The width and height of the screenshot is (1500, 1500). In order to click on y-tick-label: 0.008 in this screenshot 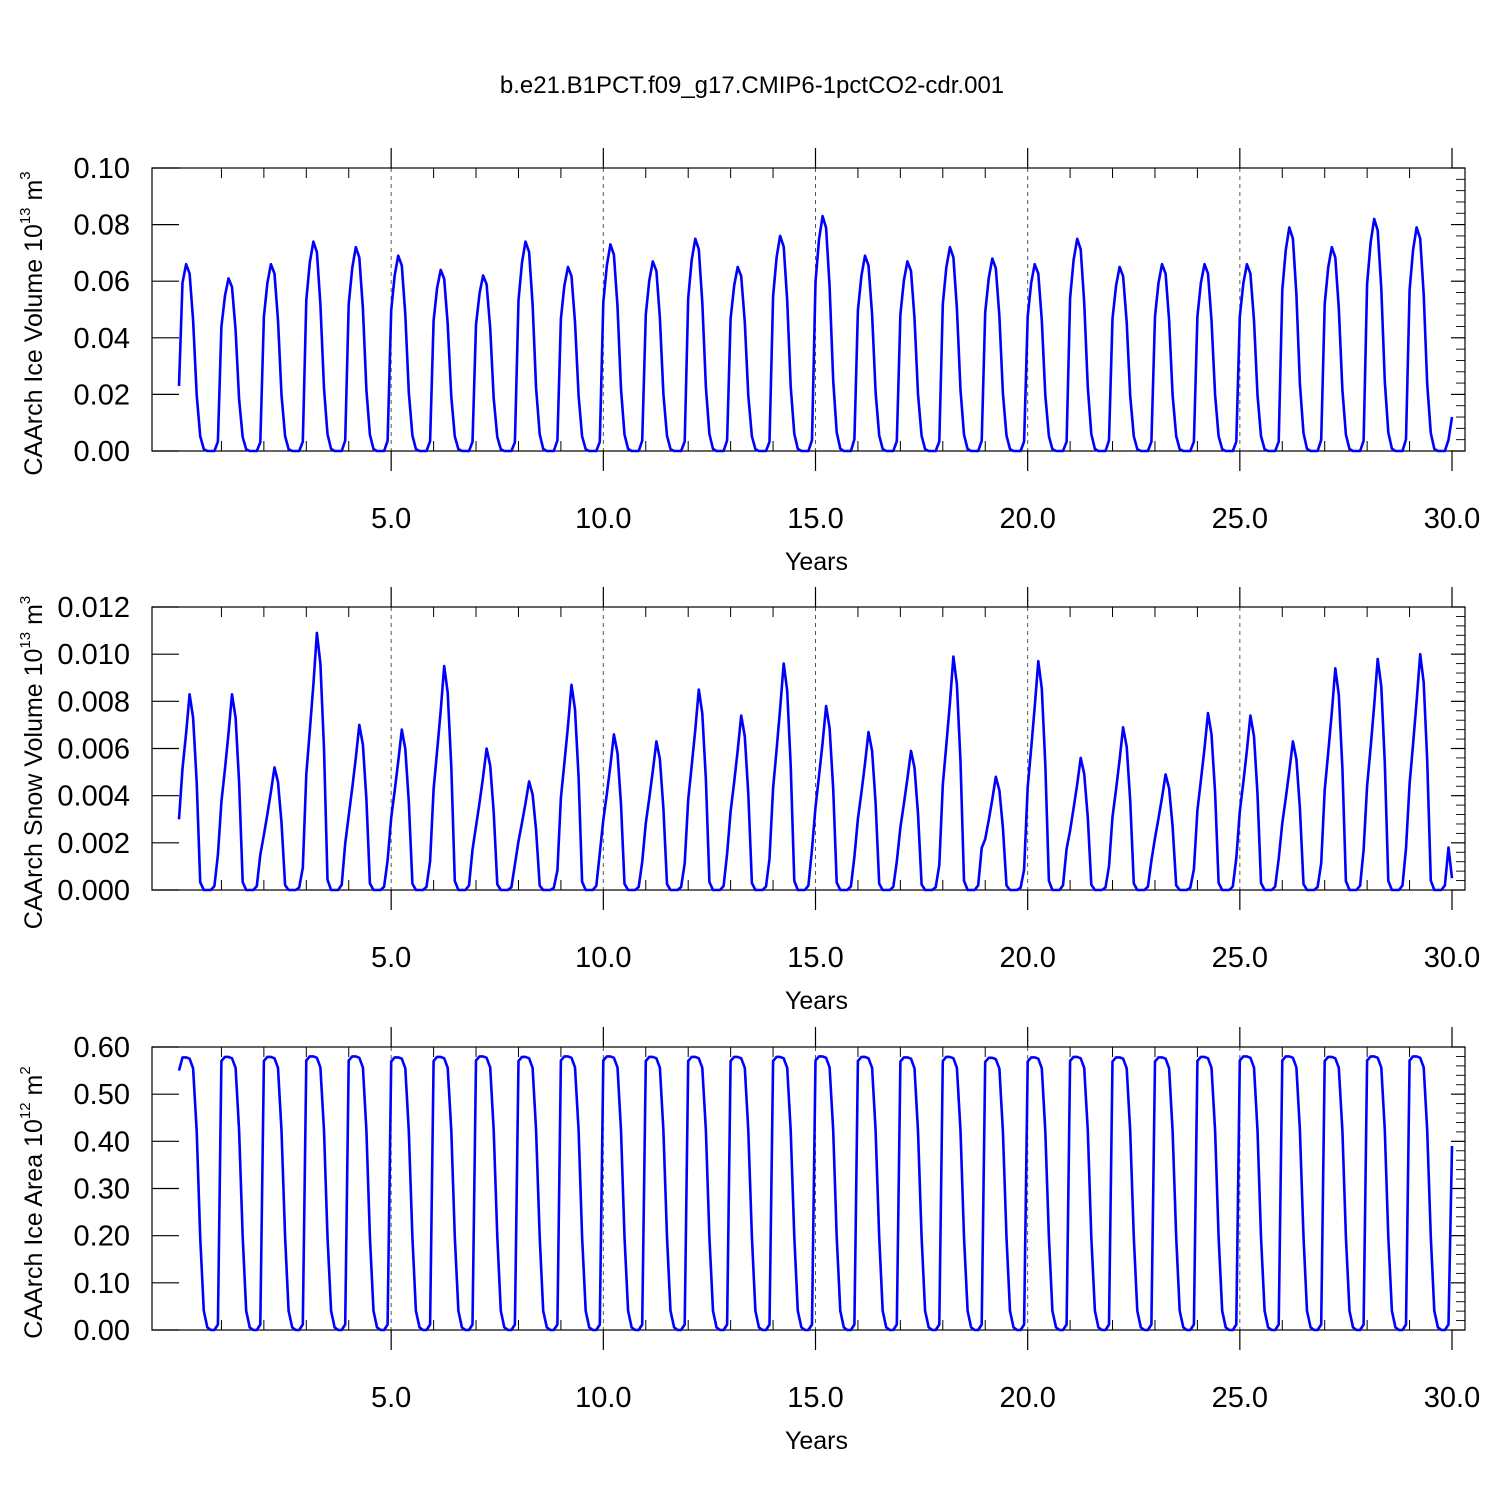, I will do `click(93, 702)`.